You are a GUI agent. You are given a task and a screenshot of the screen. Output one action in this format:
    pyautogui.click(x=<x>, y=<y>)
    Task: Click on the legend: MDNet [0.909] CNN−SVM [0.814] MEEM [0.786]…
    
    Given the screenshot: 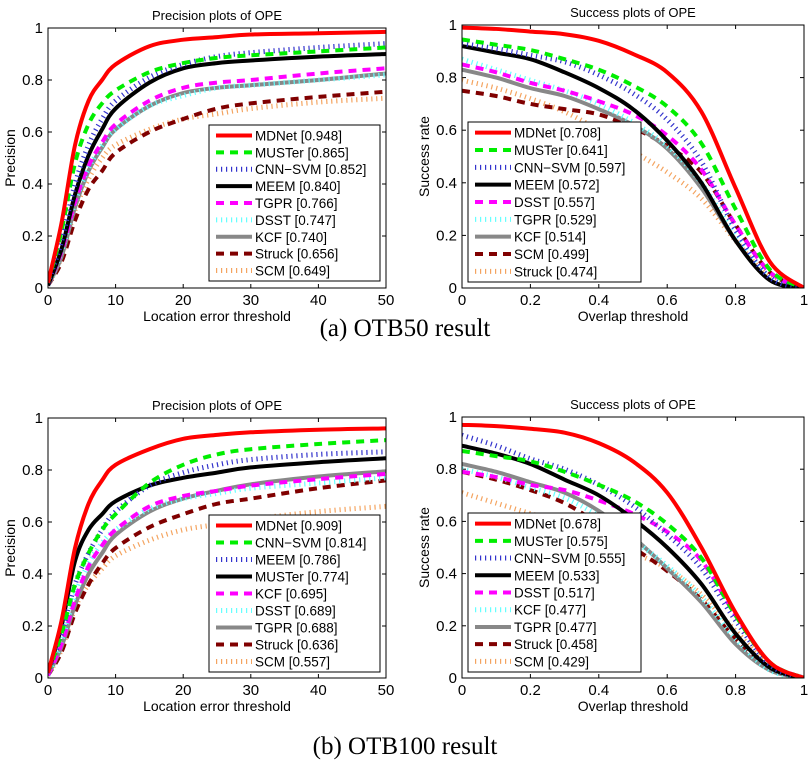 What is the action you would take?
    pyautogui.click(x=294, y=593)
    